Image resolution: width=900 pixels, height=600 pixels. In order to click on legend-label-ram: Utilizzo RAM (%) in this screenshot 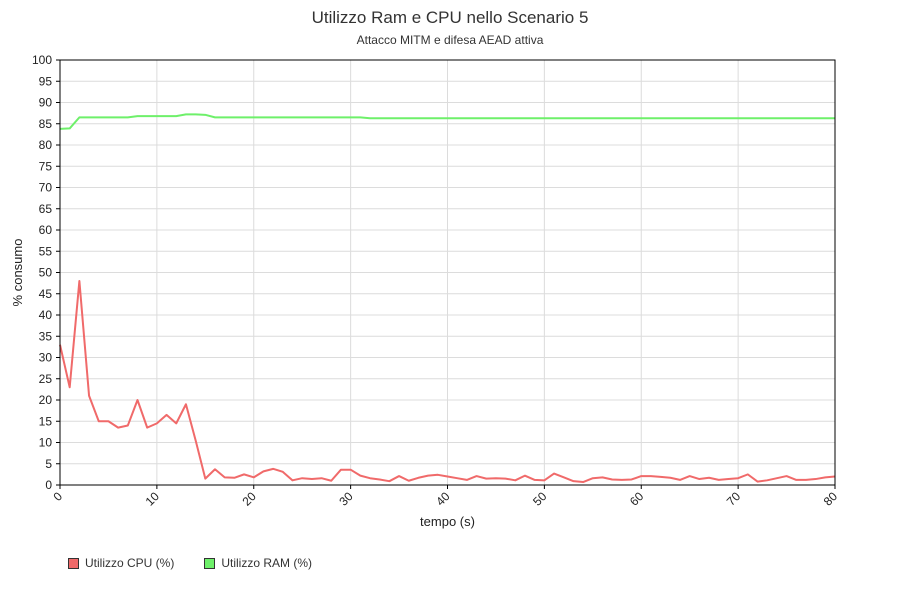, I will do `click(267, 563)`.